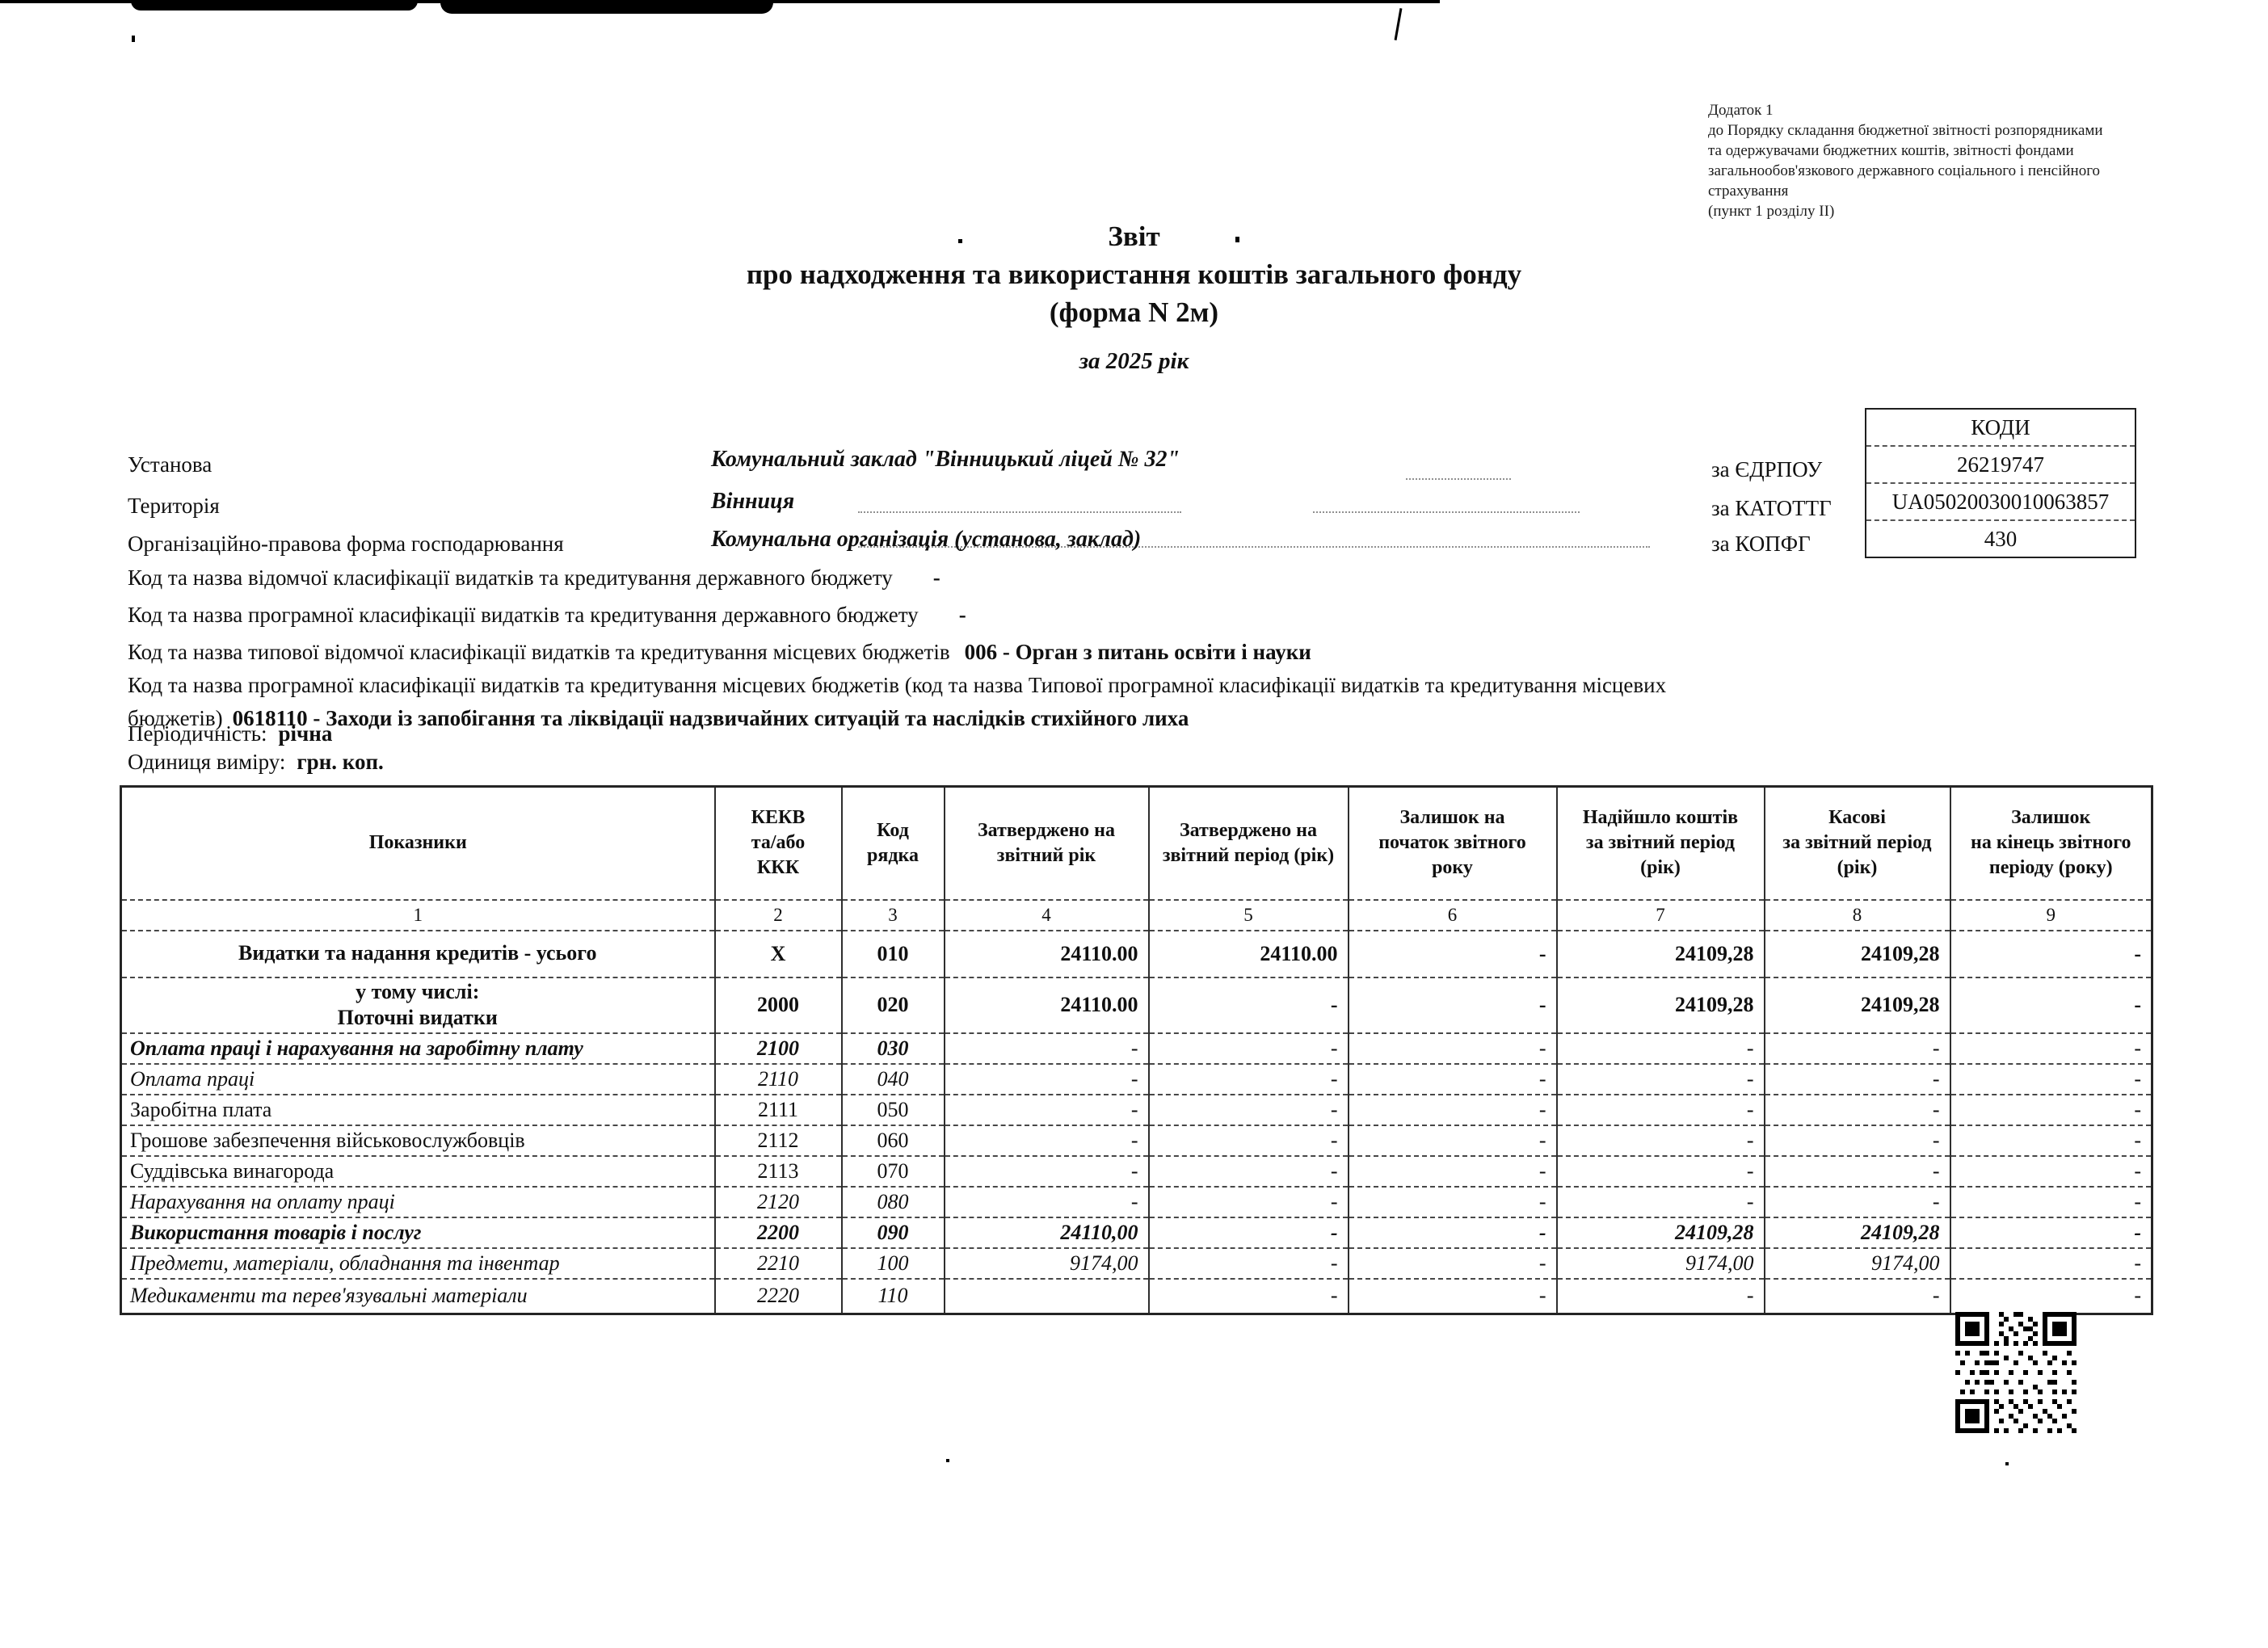 The image size is (2268, 1648). What do you see at coordinates (1660, 842) in the screenshot?
I see `header-received: Надійшло коштів за звітний період (рік)` at bounding box center [1660, 842].